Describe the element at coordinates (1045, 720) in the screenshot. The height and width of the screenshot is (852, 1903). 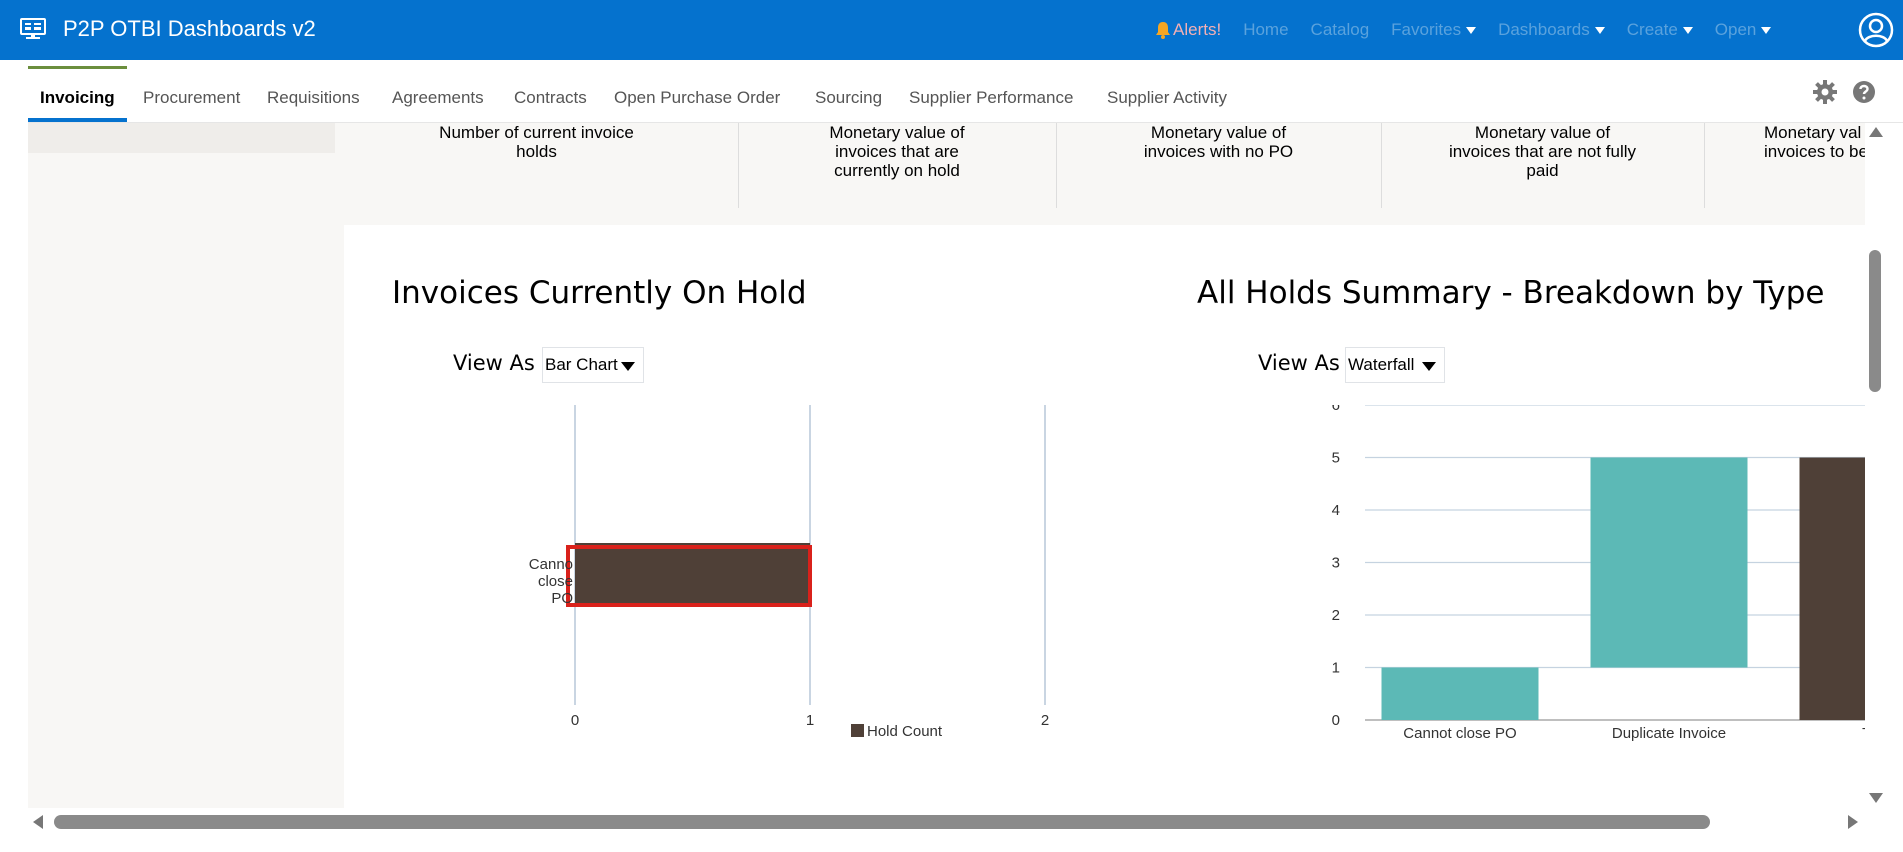
I see `x-tick-label: 2` at that location.